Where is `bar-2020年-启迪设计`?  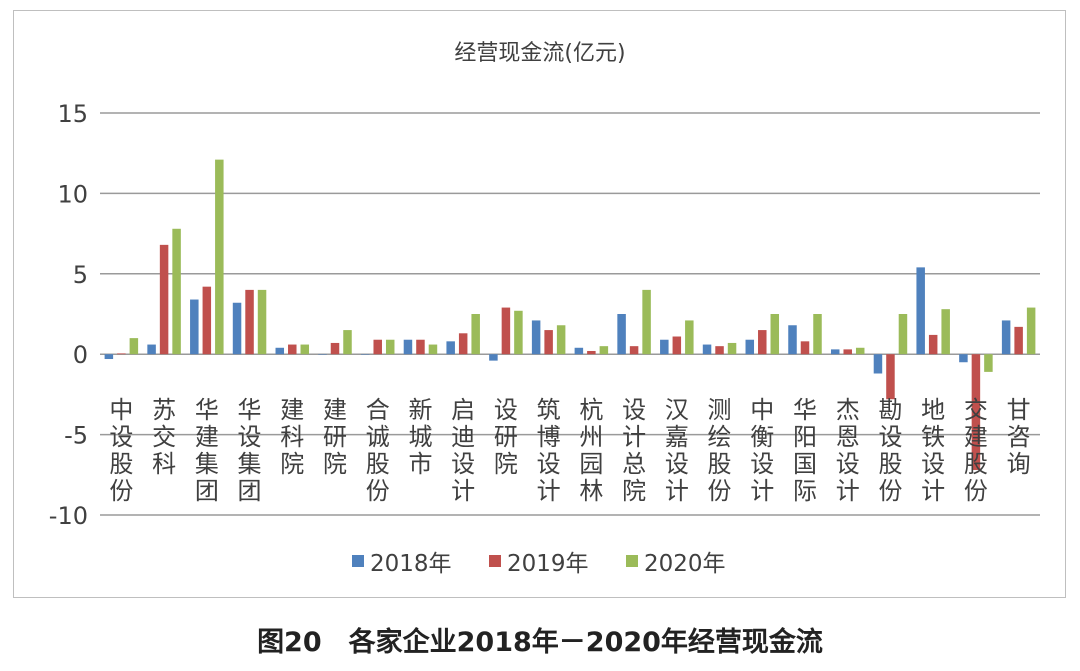 bar-2020年-启迪设计 is located at coordinates (475, 334).